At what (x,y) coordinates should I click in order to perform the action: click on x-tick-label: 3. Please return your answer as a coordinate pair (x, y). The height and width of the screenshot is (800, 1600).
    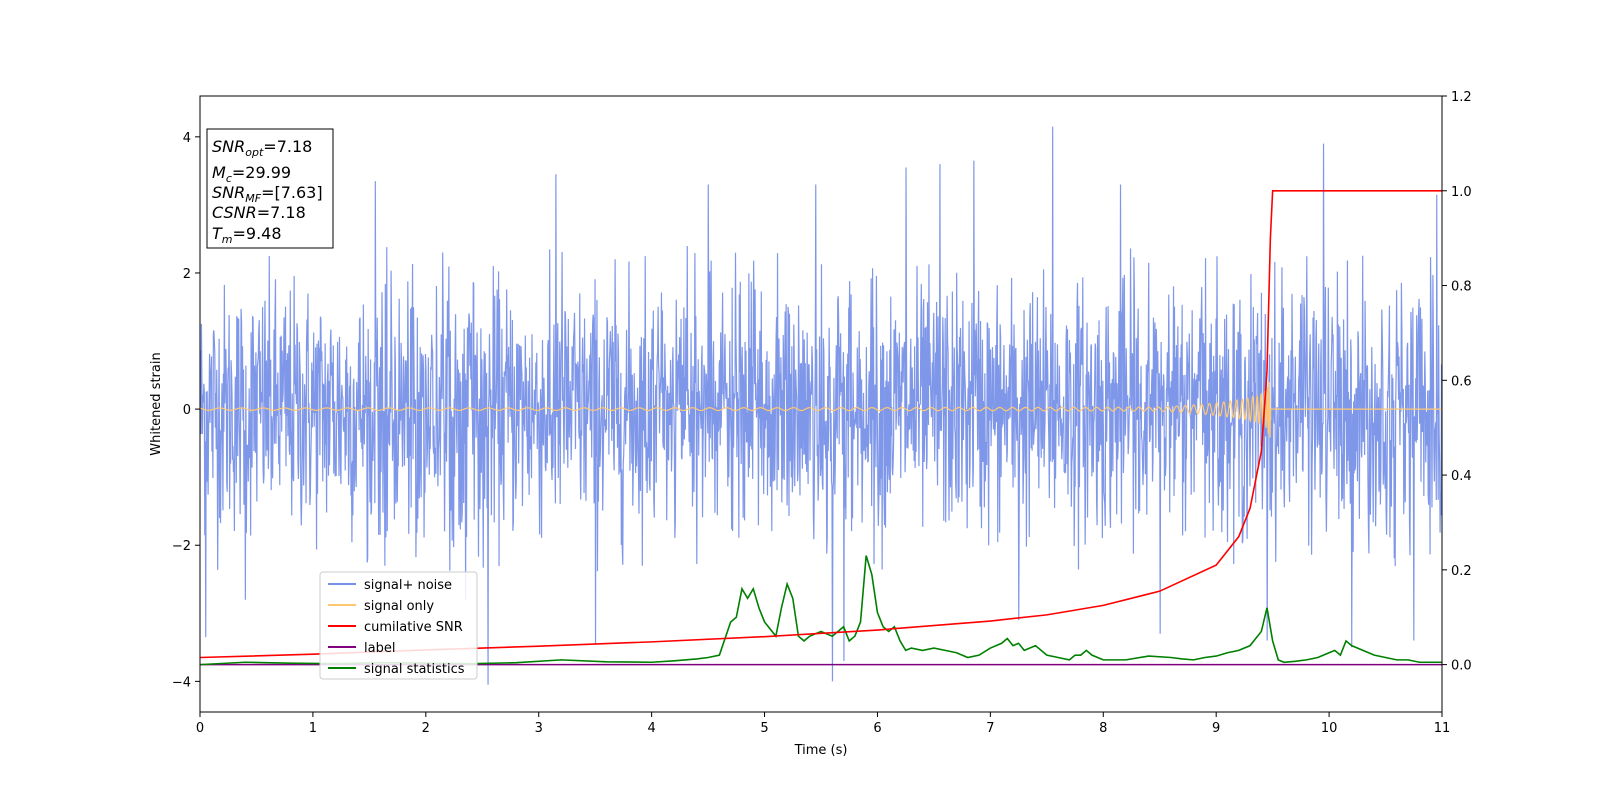
    Looking at the image, I should click on (539, 728).